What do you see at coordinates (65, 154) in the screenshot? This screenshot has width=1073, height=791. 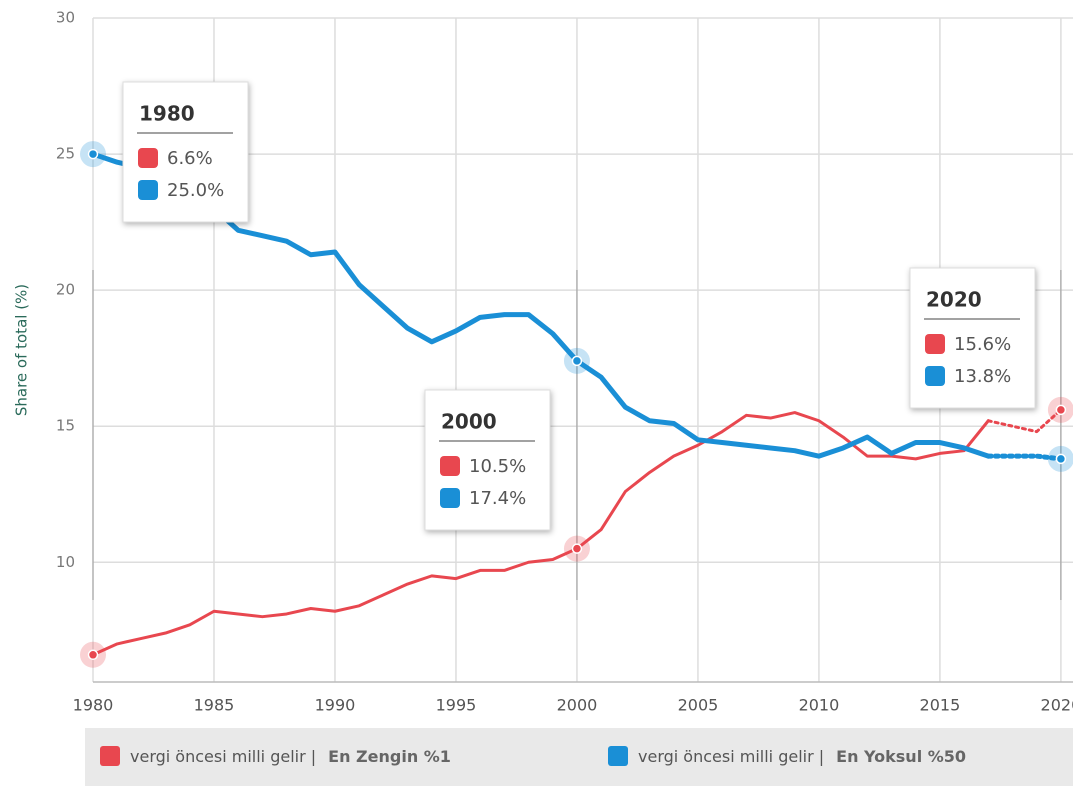 I see `y-tick-label: 25` at bounding box center [65, 154].